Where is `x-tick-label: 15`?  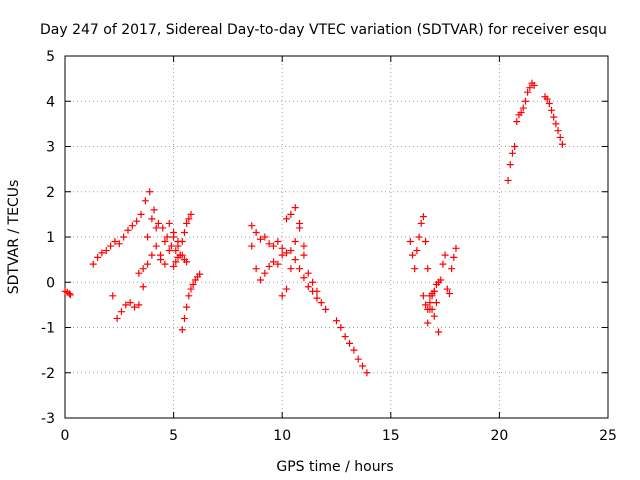
x-tick-label: 15 is located at coordinates (391, 436).